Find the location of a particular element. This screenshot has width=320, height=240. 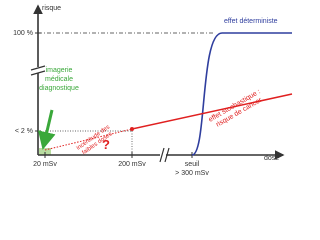

x-tick-label: 200 mSv is located at coordinates (132, 164).